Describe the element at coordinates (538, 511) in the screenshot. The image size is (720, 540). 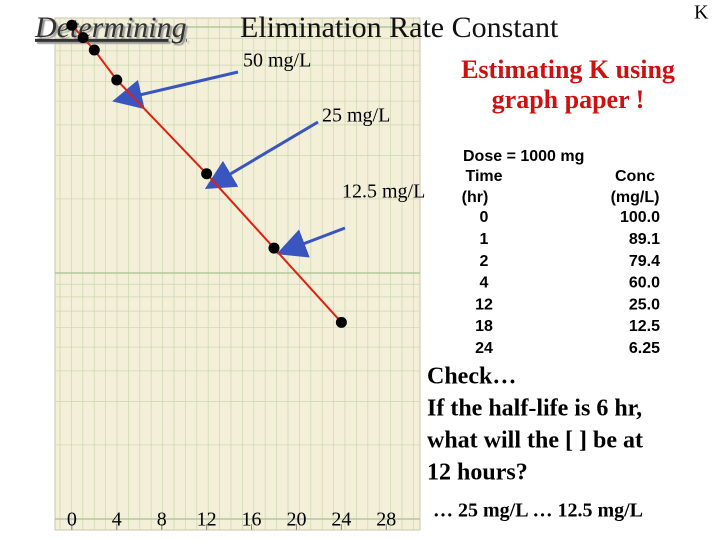
I see `answer: … 25 mg/L … 12.5 mg/L` at that location.